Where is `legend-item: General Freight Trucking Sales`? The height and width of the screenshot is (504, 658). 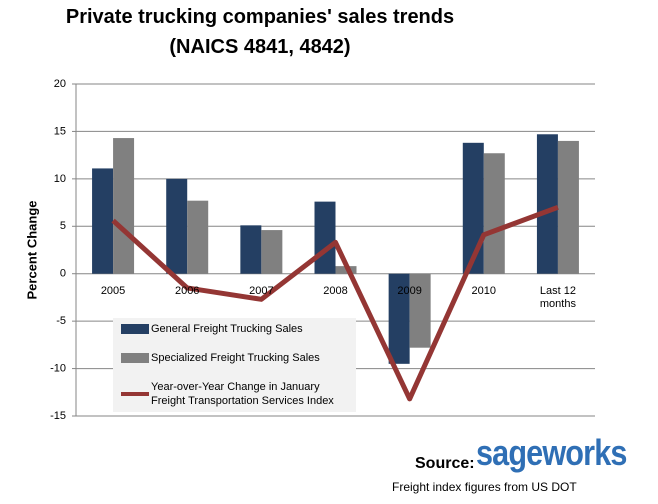 legend-item: General Freight Trucking Sales is located at coordinates (237, 329).